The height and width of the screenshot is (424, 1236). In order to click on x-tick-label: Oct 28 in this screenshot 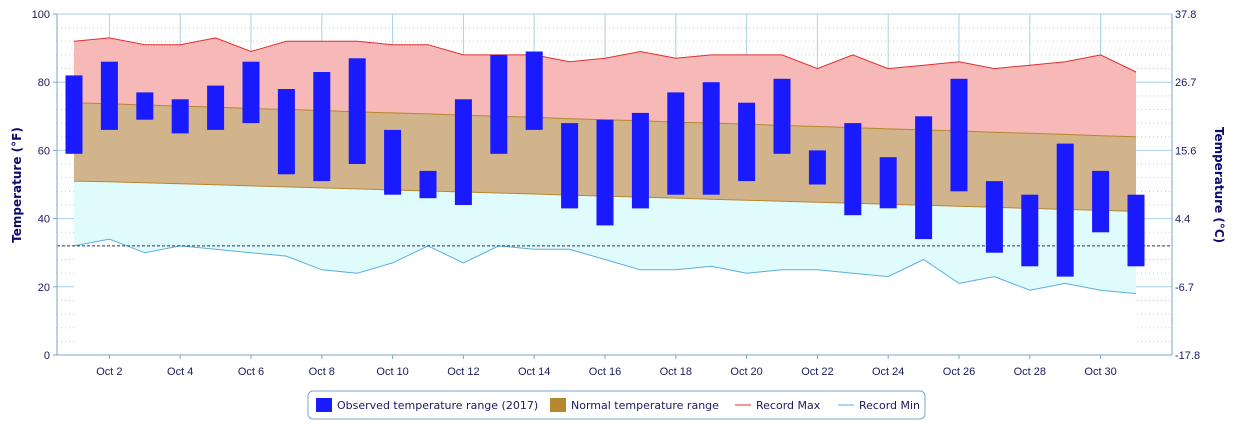, I will do `click(1030, 372)`.